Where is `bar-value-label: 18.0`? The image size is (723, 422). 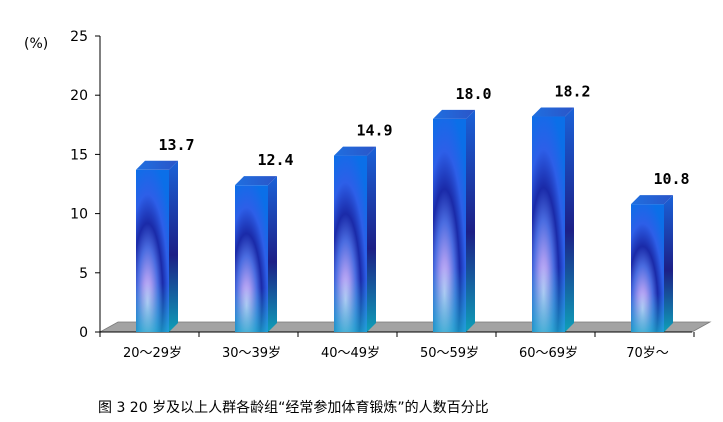
bar-value-label: 18.0 is located at coordinates (473, 94).